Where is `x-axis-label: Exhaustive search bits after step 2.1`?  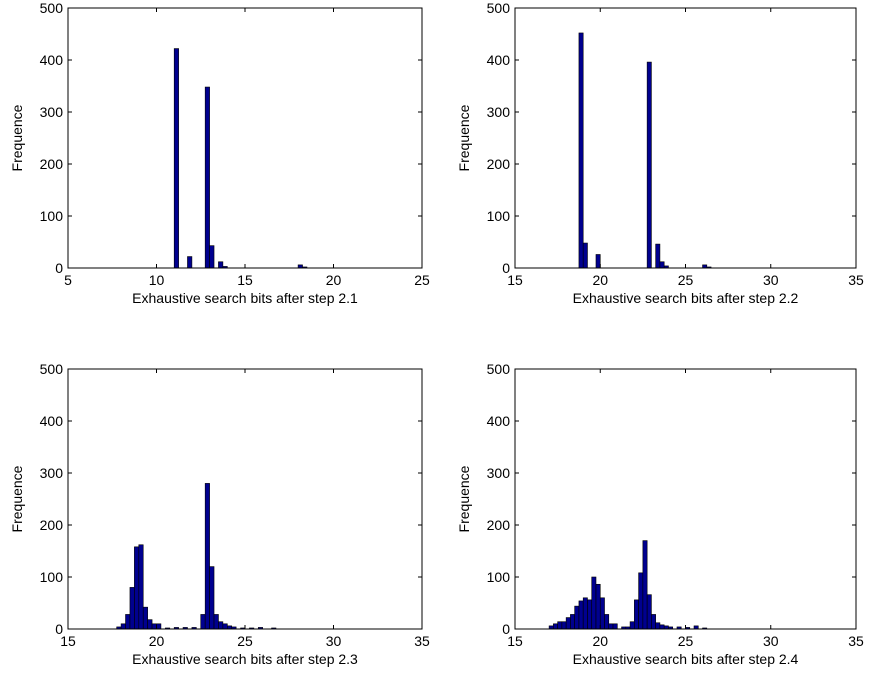 x-axis-label: Exhaustive search bits after step 2.1 is located at coordinates (245, 298).